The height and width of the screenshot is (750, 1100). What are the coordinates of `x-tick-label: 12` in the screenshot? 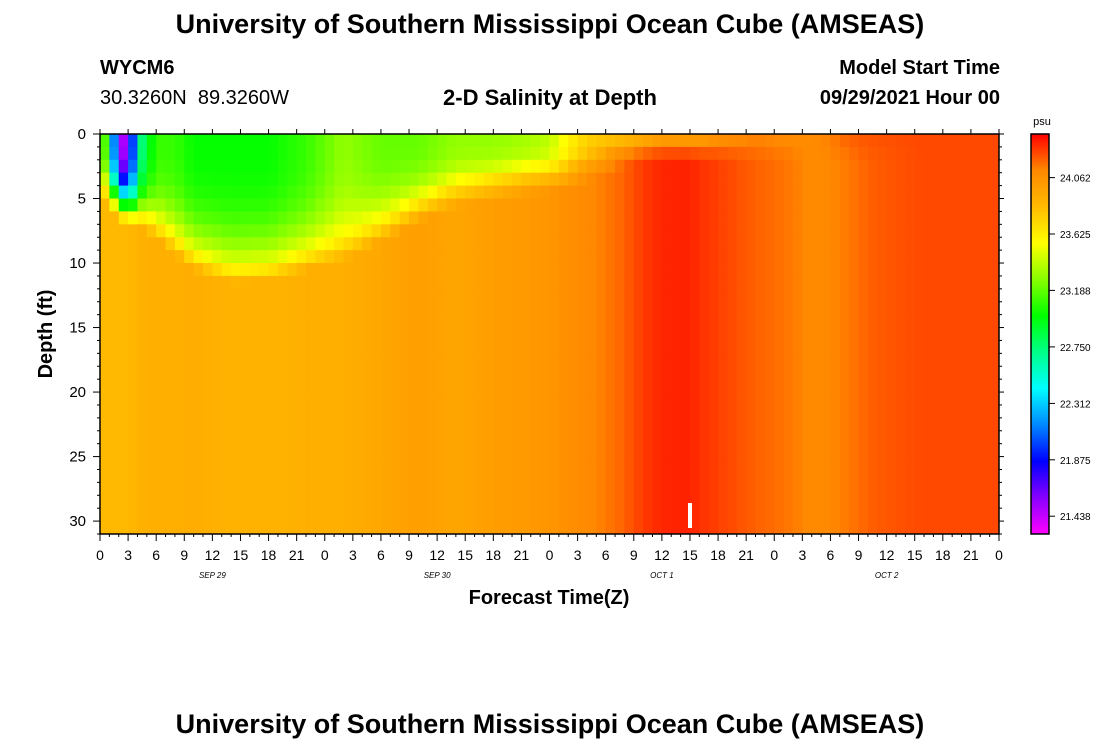 It's located at (437, 555).